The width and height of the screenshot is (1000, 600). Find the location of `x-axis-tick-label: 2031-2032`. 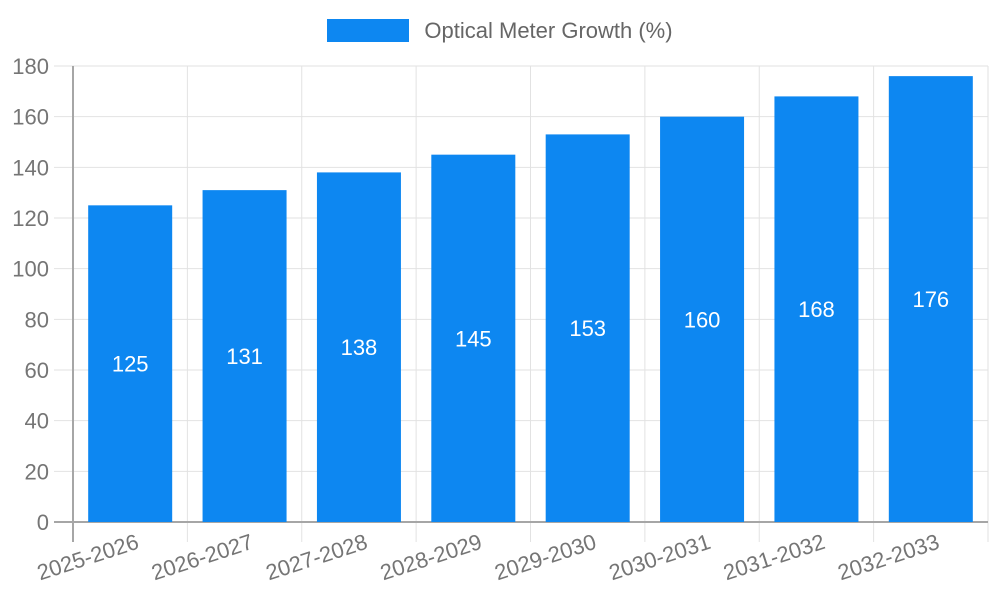

x-axis-tick-label: 2031-2032 is located at coordinates (774, 557).